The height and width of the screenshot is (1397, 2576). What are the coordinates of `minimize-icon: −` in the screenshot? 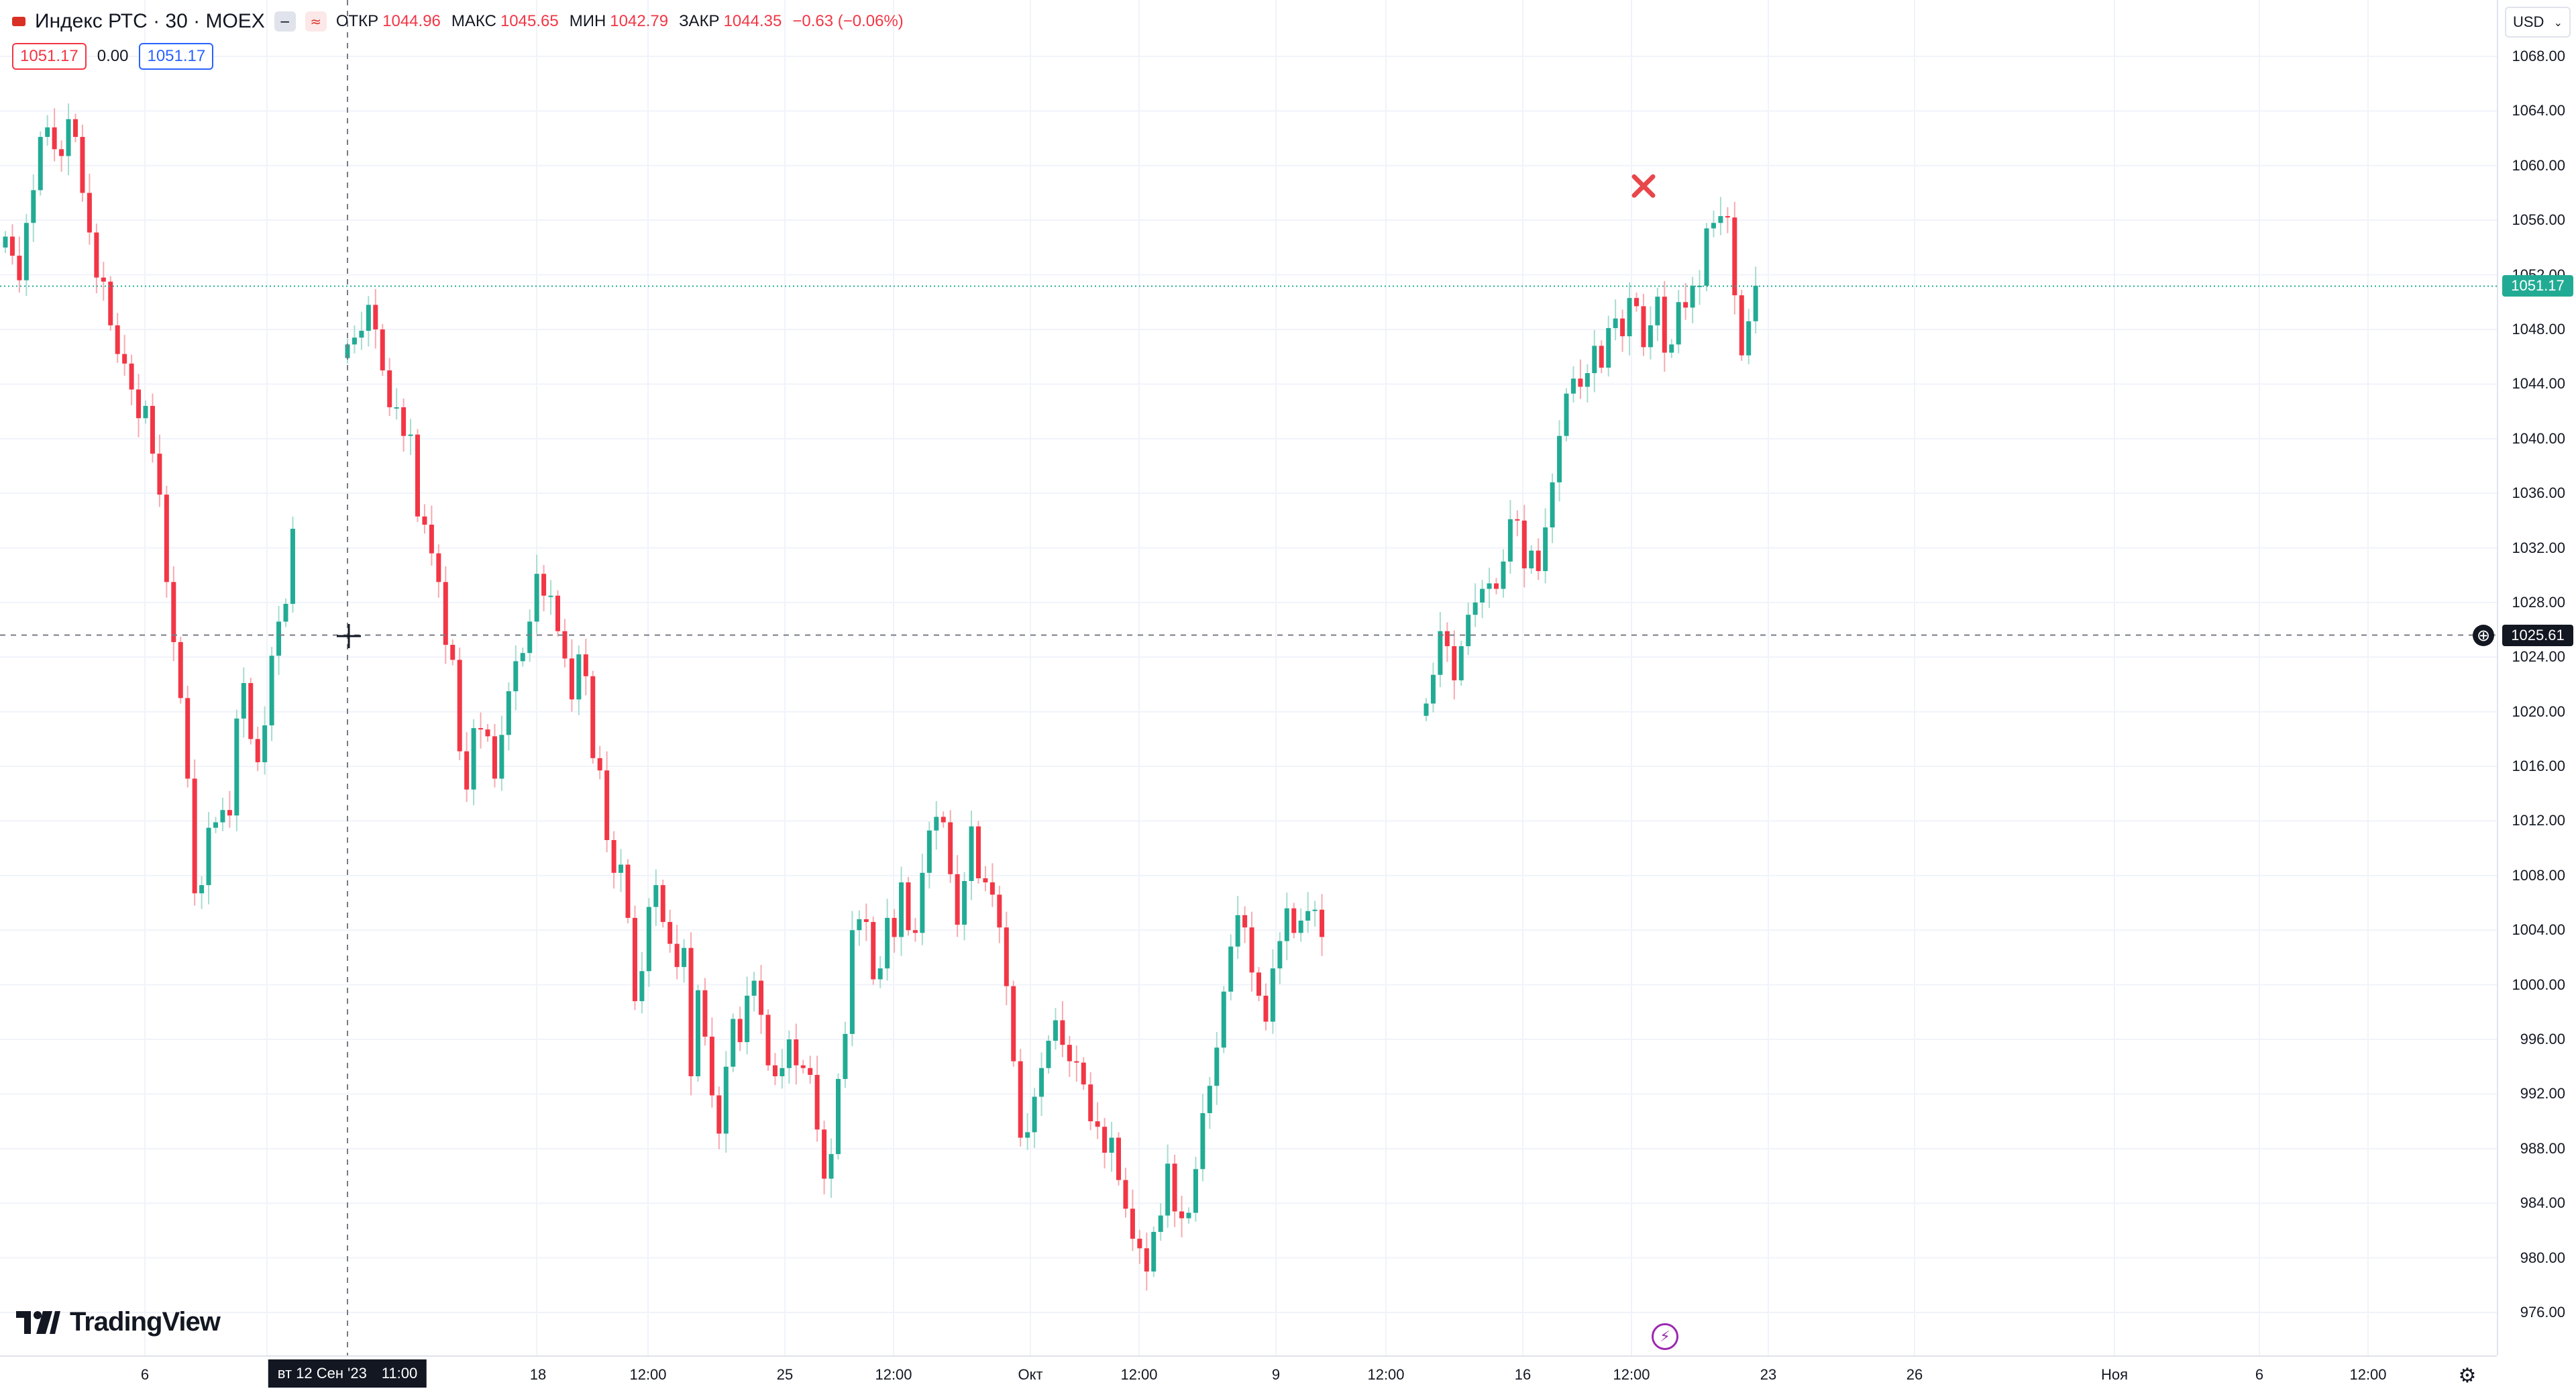 It's located at (285, 21).